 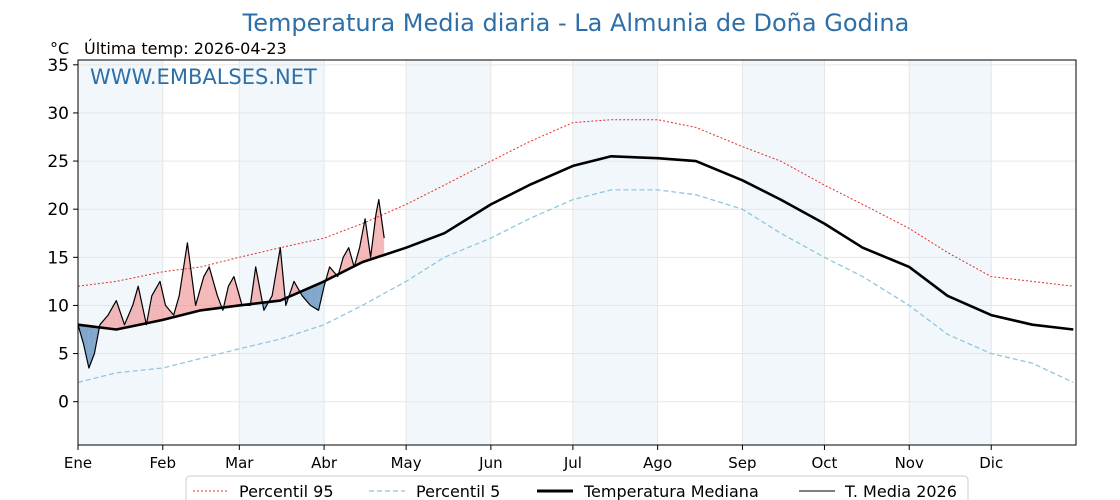 I want to click on watermark: WWW.EMBALSES.NET, so click(x=203, y=77).